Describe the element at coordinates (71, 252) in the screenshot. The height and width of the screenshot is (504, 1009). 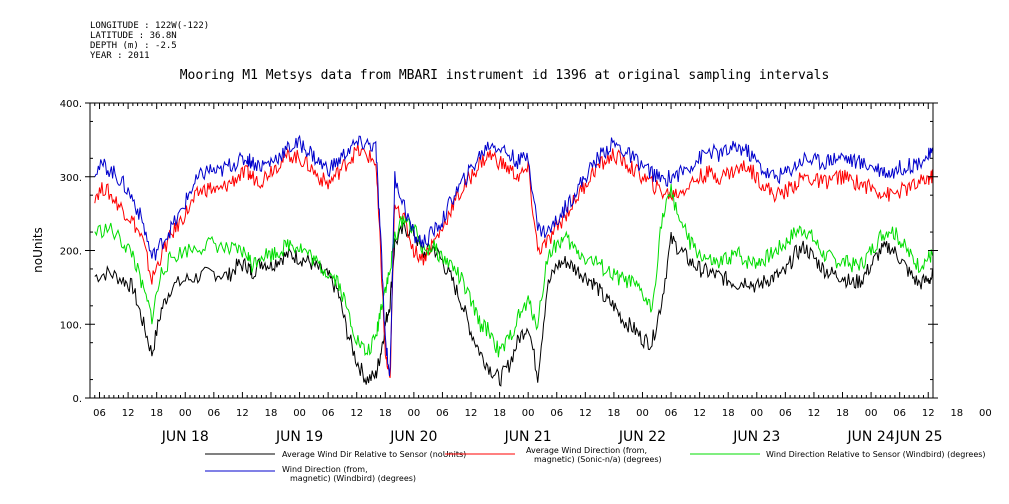
I see `y-tick-label: 200.` at that location.